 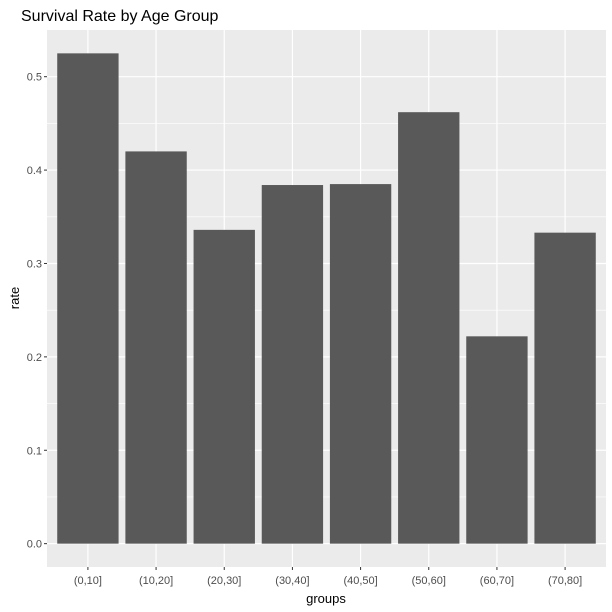 I want to click on y-axis: 0.0 0.1 0.2 0.3 0.4 0.5, so click(x=37, y=311).